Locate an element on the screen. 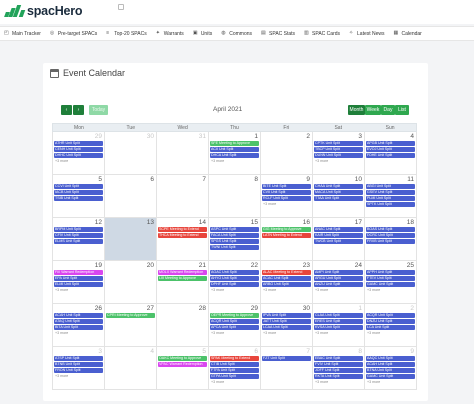 This screenshot has width=474, height=404. calendar-event: ATAQ Unit Split is located at coordinates (78, 321).